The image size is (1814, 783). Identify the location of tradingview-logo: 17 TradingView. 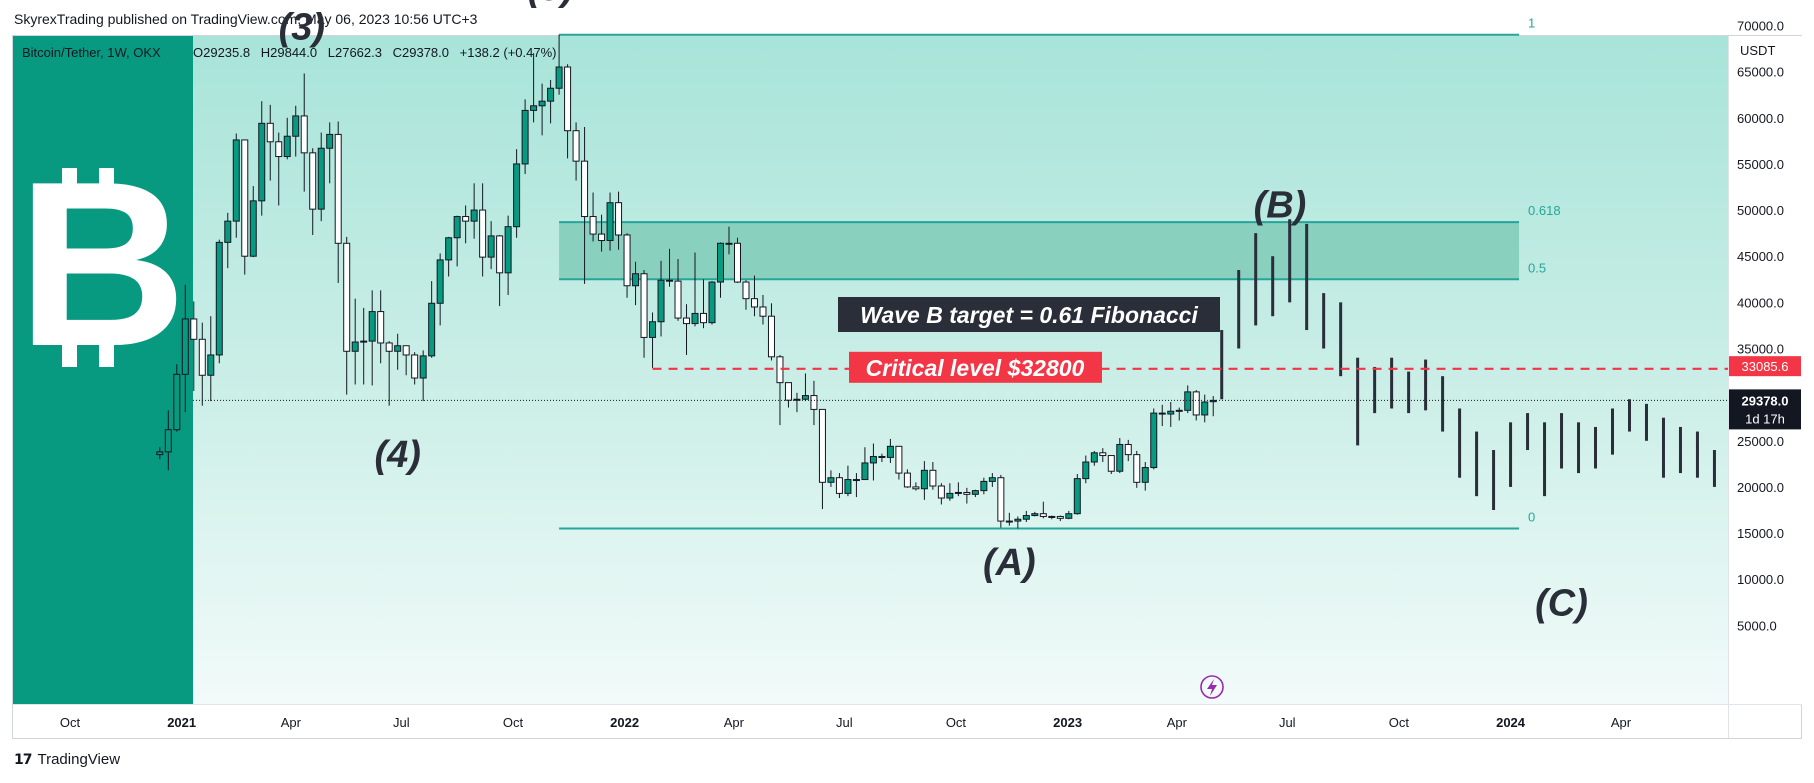
(67, 759).